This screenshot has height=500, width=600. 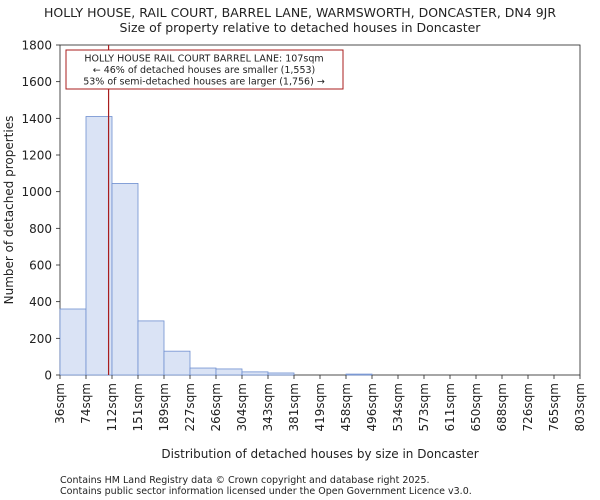 What do you see at coordinates (268, 407) in the screenshot?
I see `x-tick-label: 343sqm` at bounding box center [268, 407].